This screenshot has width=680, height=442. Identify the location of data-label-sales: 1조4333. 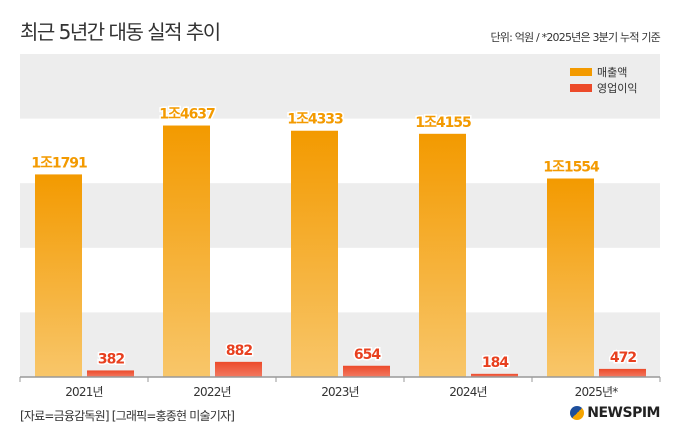
(315, 120).